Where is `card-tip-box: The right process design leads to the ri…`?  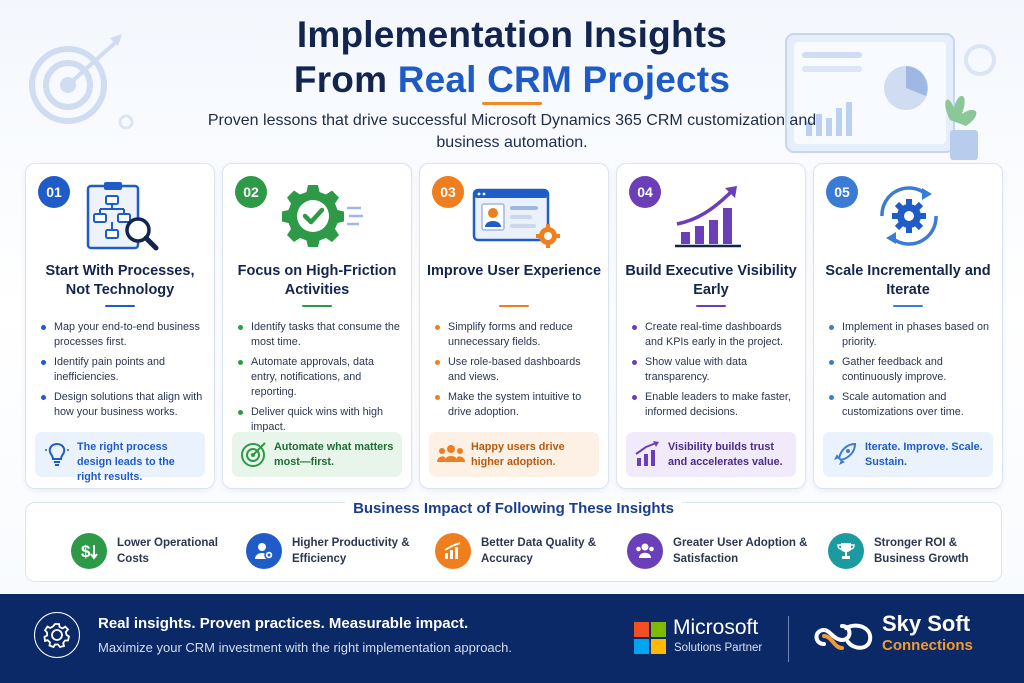
card-tip-box: The right process design leads to the ri… is located at coordinates (120, 457).